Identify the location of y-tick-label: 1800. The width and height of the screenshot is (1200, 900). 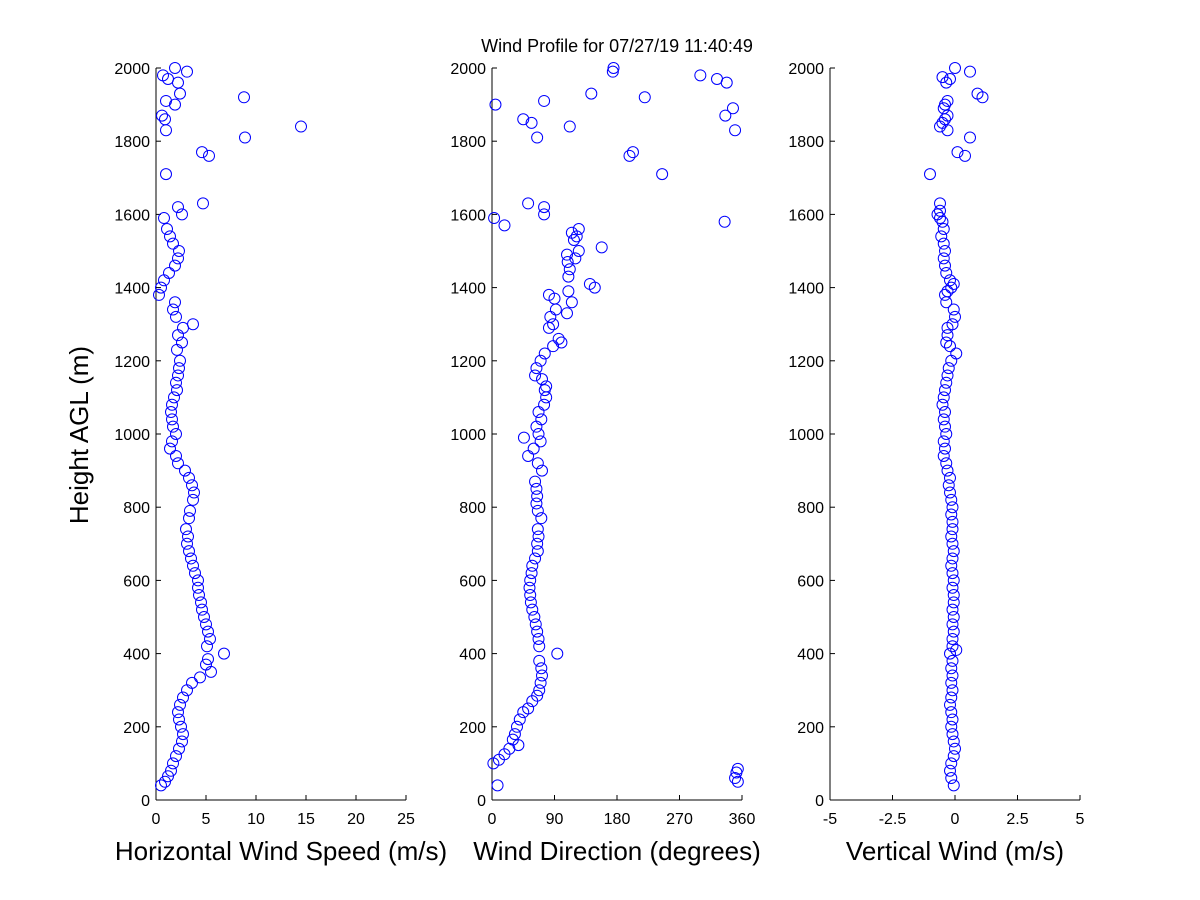
(806, 142).